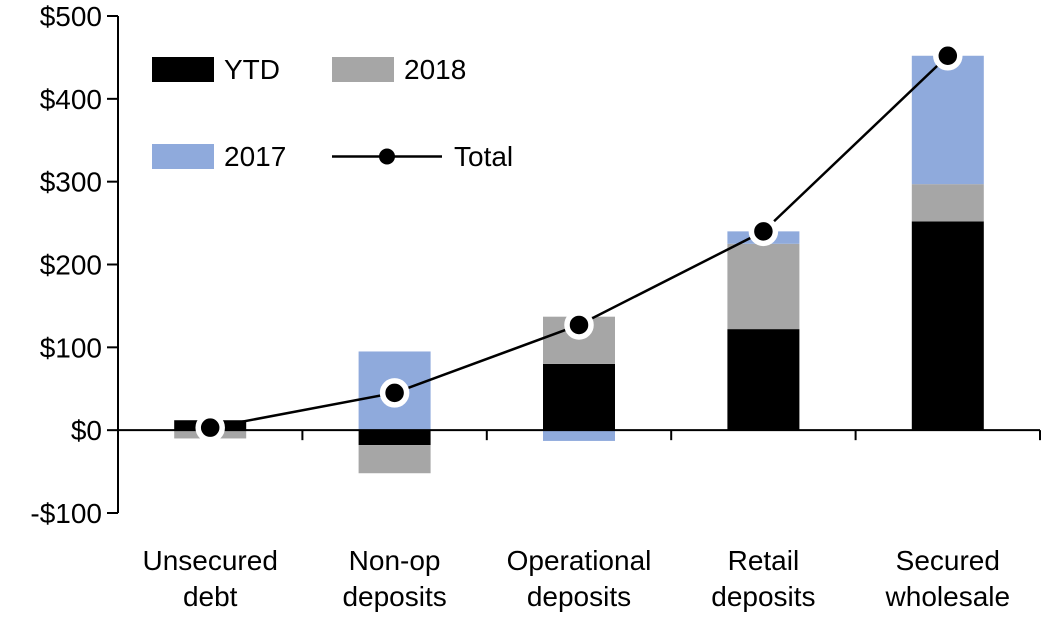  What do you see at coordinates (71, 99) in the screenshot?
I see `y-tick-label: $400` at bounding box center [71, 99].